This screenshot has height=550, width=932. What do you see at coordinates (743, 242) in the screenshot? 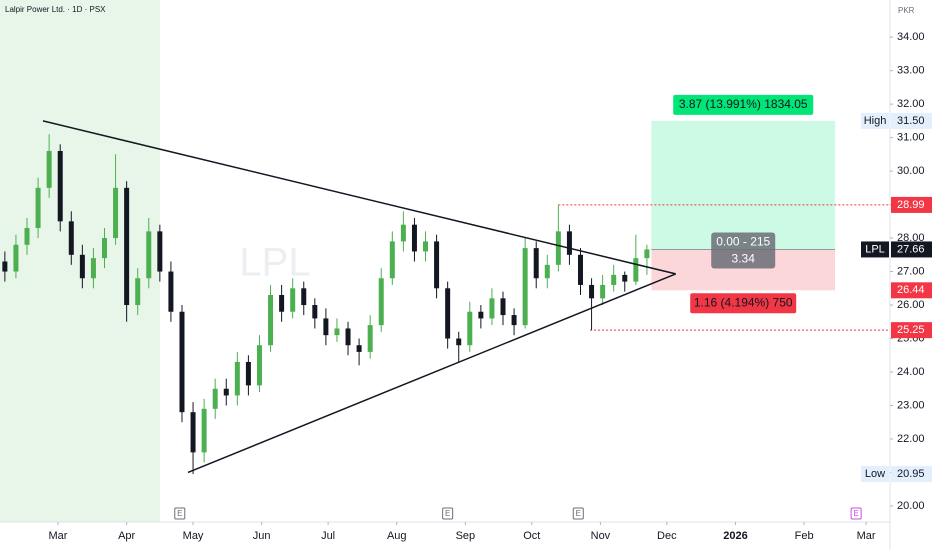
I see `center-label: 0.00 - 215` at bounding box center [743, 242].